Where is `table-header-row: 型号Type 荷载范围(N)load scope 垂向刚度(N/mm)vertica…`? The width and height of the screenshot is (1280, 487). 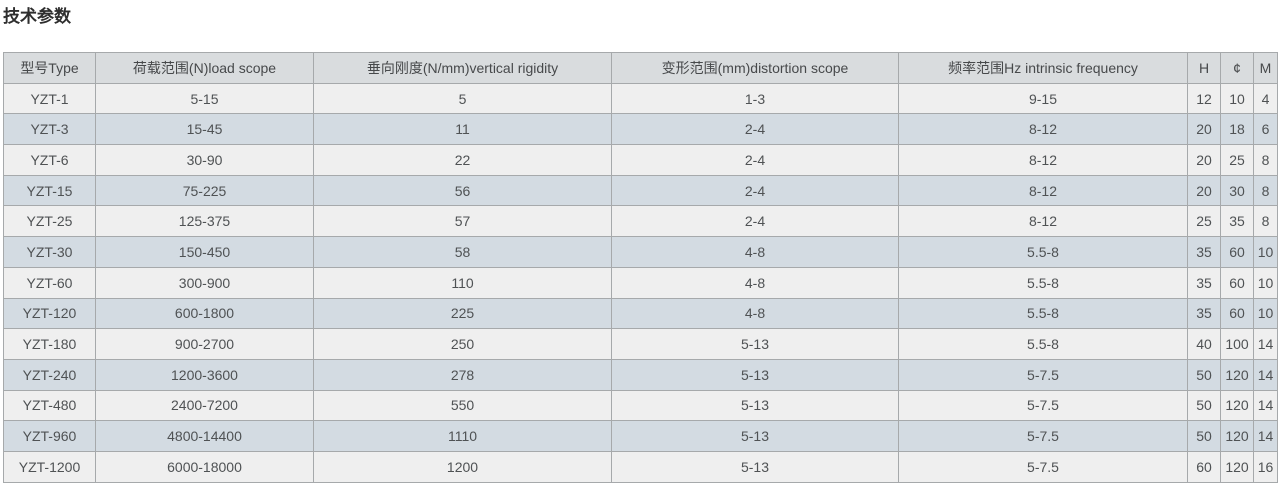
table-header-row: 型号Type 荷载范围(N)load scope 垂向刚度(N/mm)vertica… is located at coordinates (640, 68).